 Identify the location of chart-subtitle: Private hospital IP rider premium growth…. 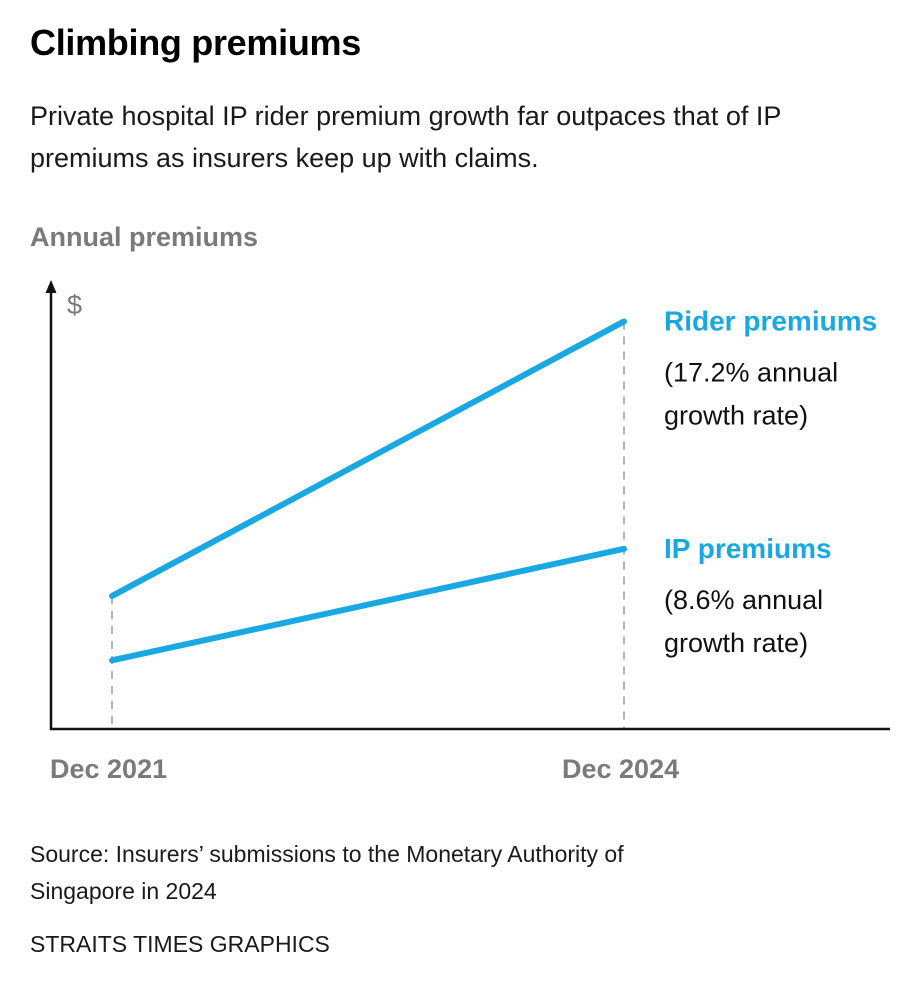
(405, 137).